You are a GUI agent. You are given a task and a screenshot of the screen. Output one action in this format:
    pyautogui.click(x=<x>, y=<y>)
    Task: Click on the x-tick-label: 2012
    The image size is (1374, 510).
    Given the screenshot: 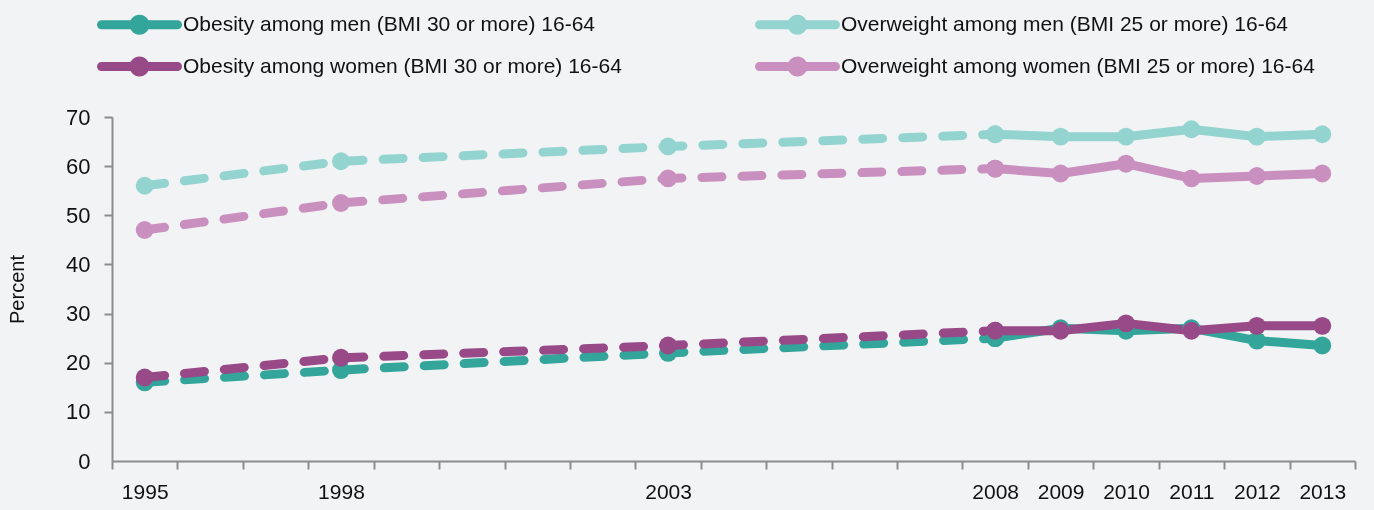 What is the action you would take?
    pyautogui.click(x=1257, y=491)
    